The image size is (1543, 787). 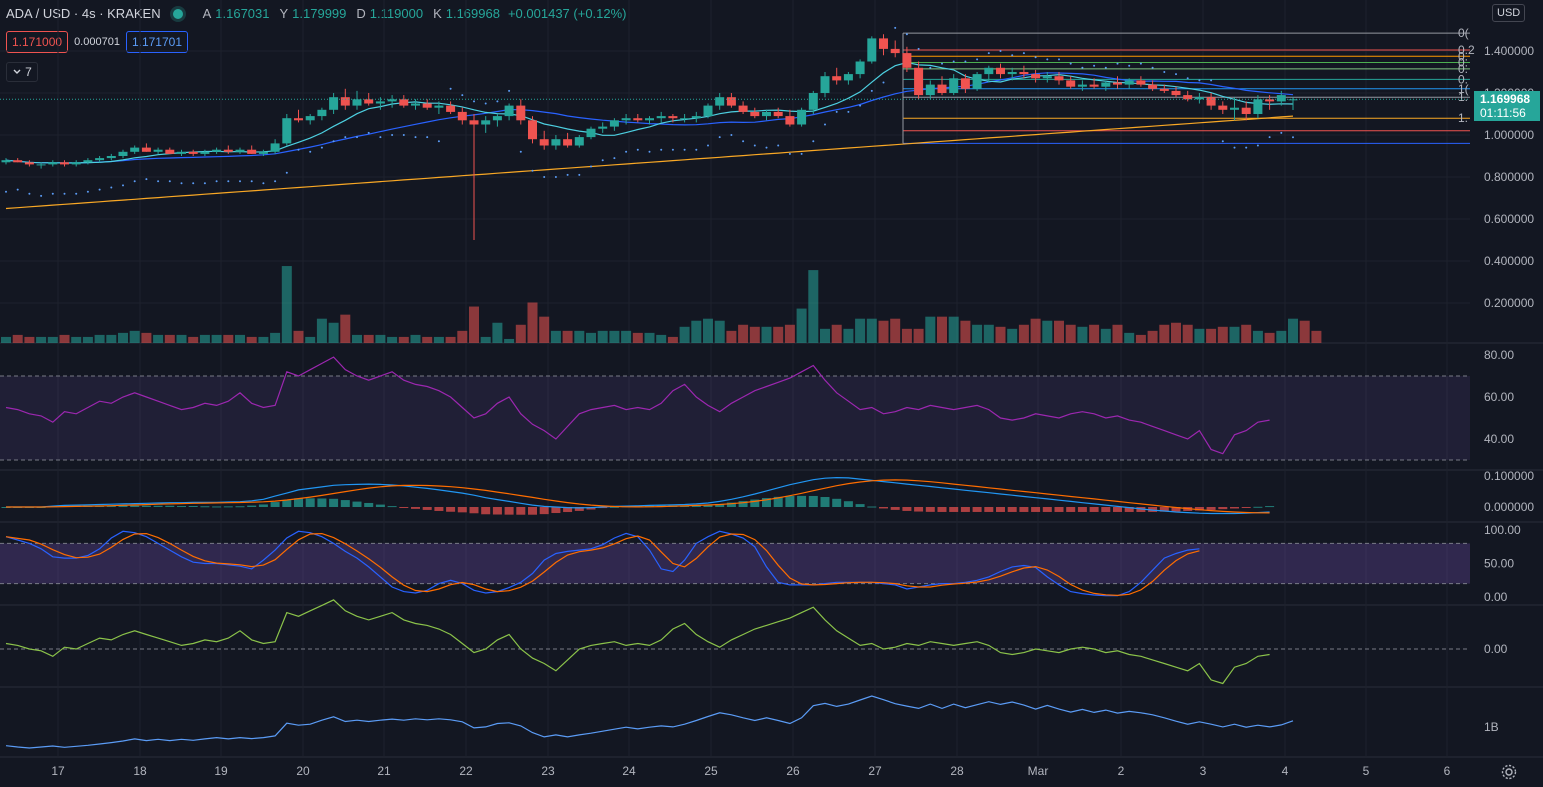 I want to click on indicators-toggle-button: 7, so click(x=22, y=72).